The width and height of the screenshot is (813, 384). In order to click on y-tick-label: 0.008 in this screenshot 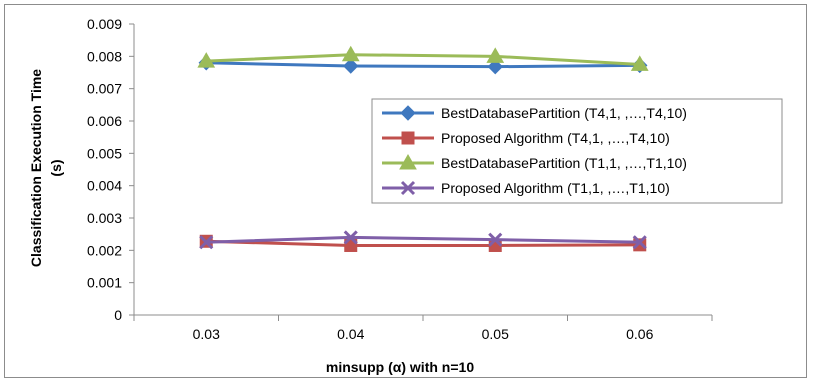, I will do `click(104, 56)`.